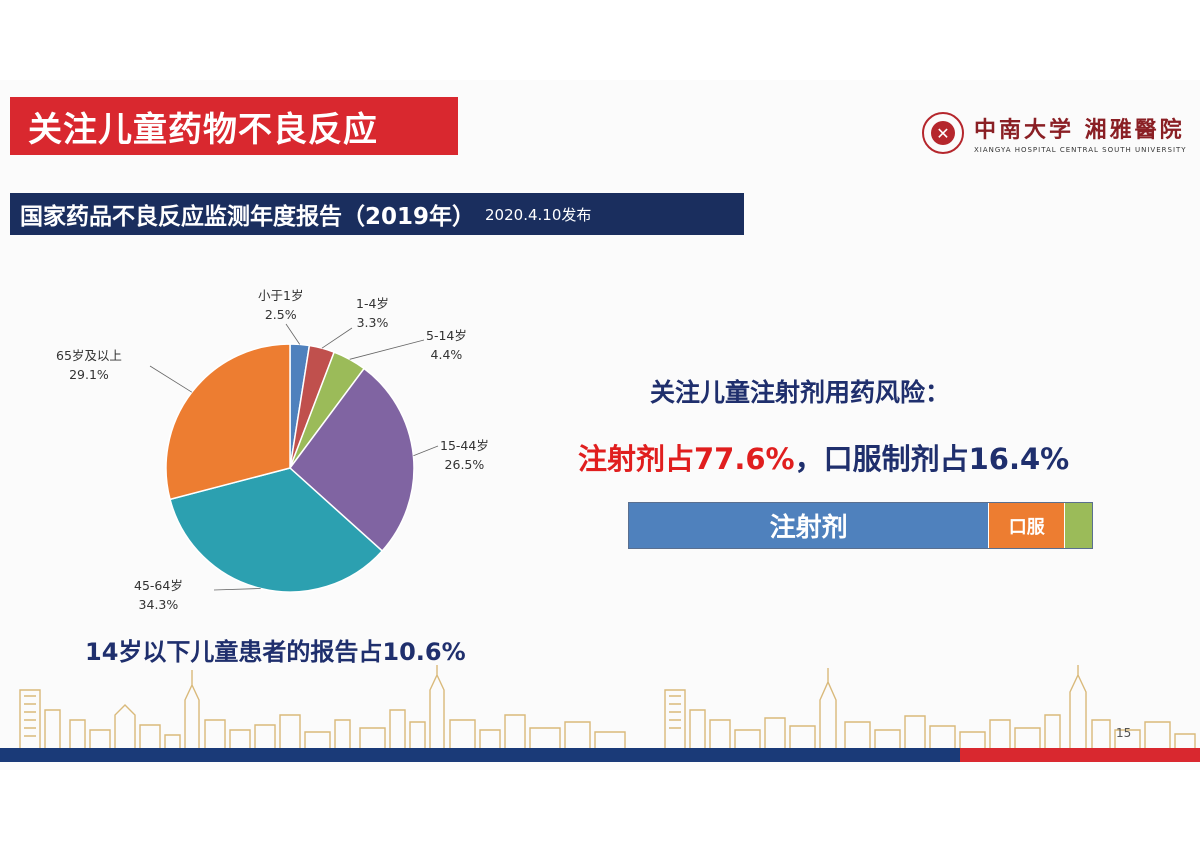 The image size is (1200, 848). I want to click on pie-leader-under1, so click(293, 334).